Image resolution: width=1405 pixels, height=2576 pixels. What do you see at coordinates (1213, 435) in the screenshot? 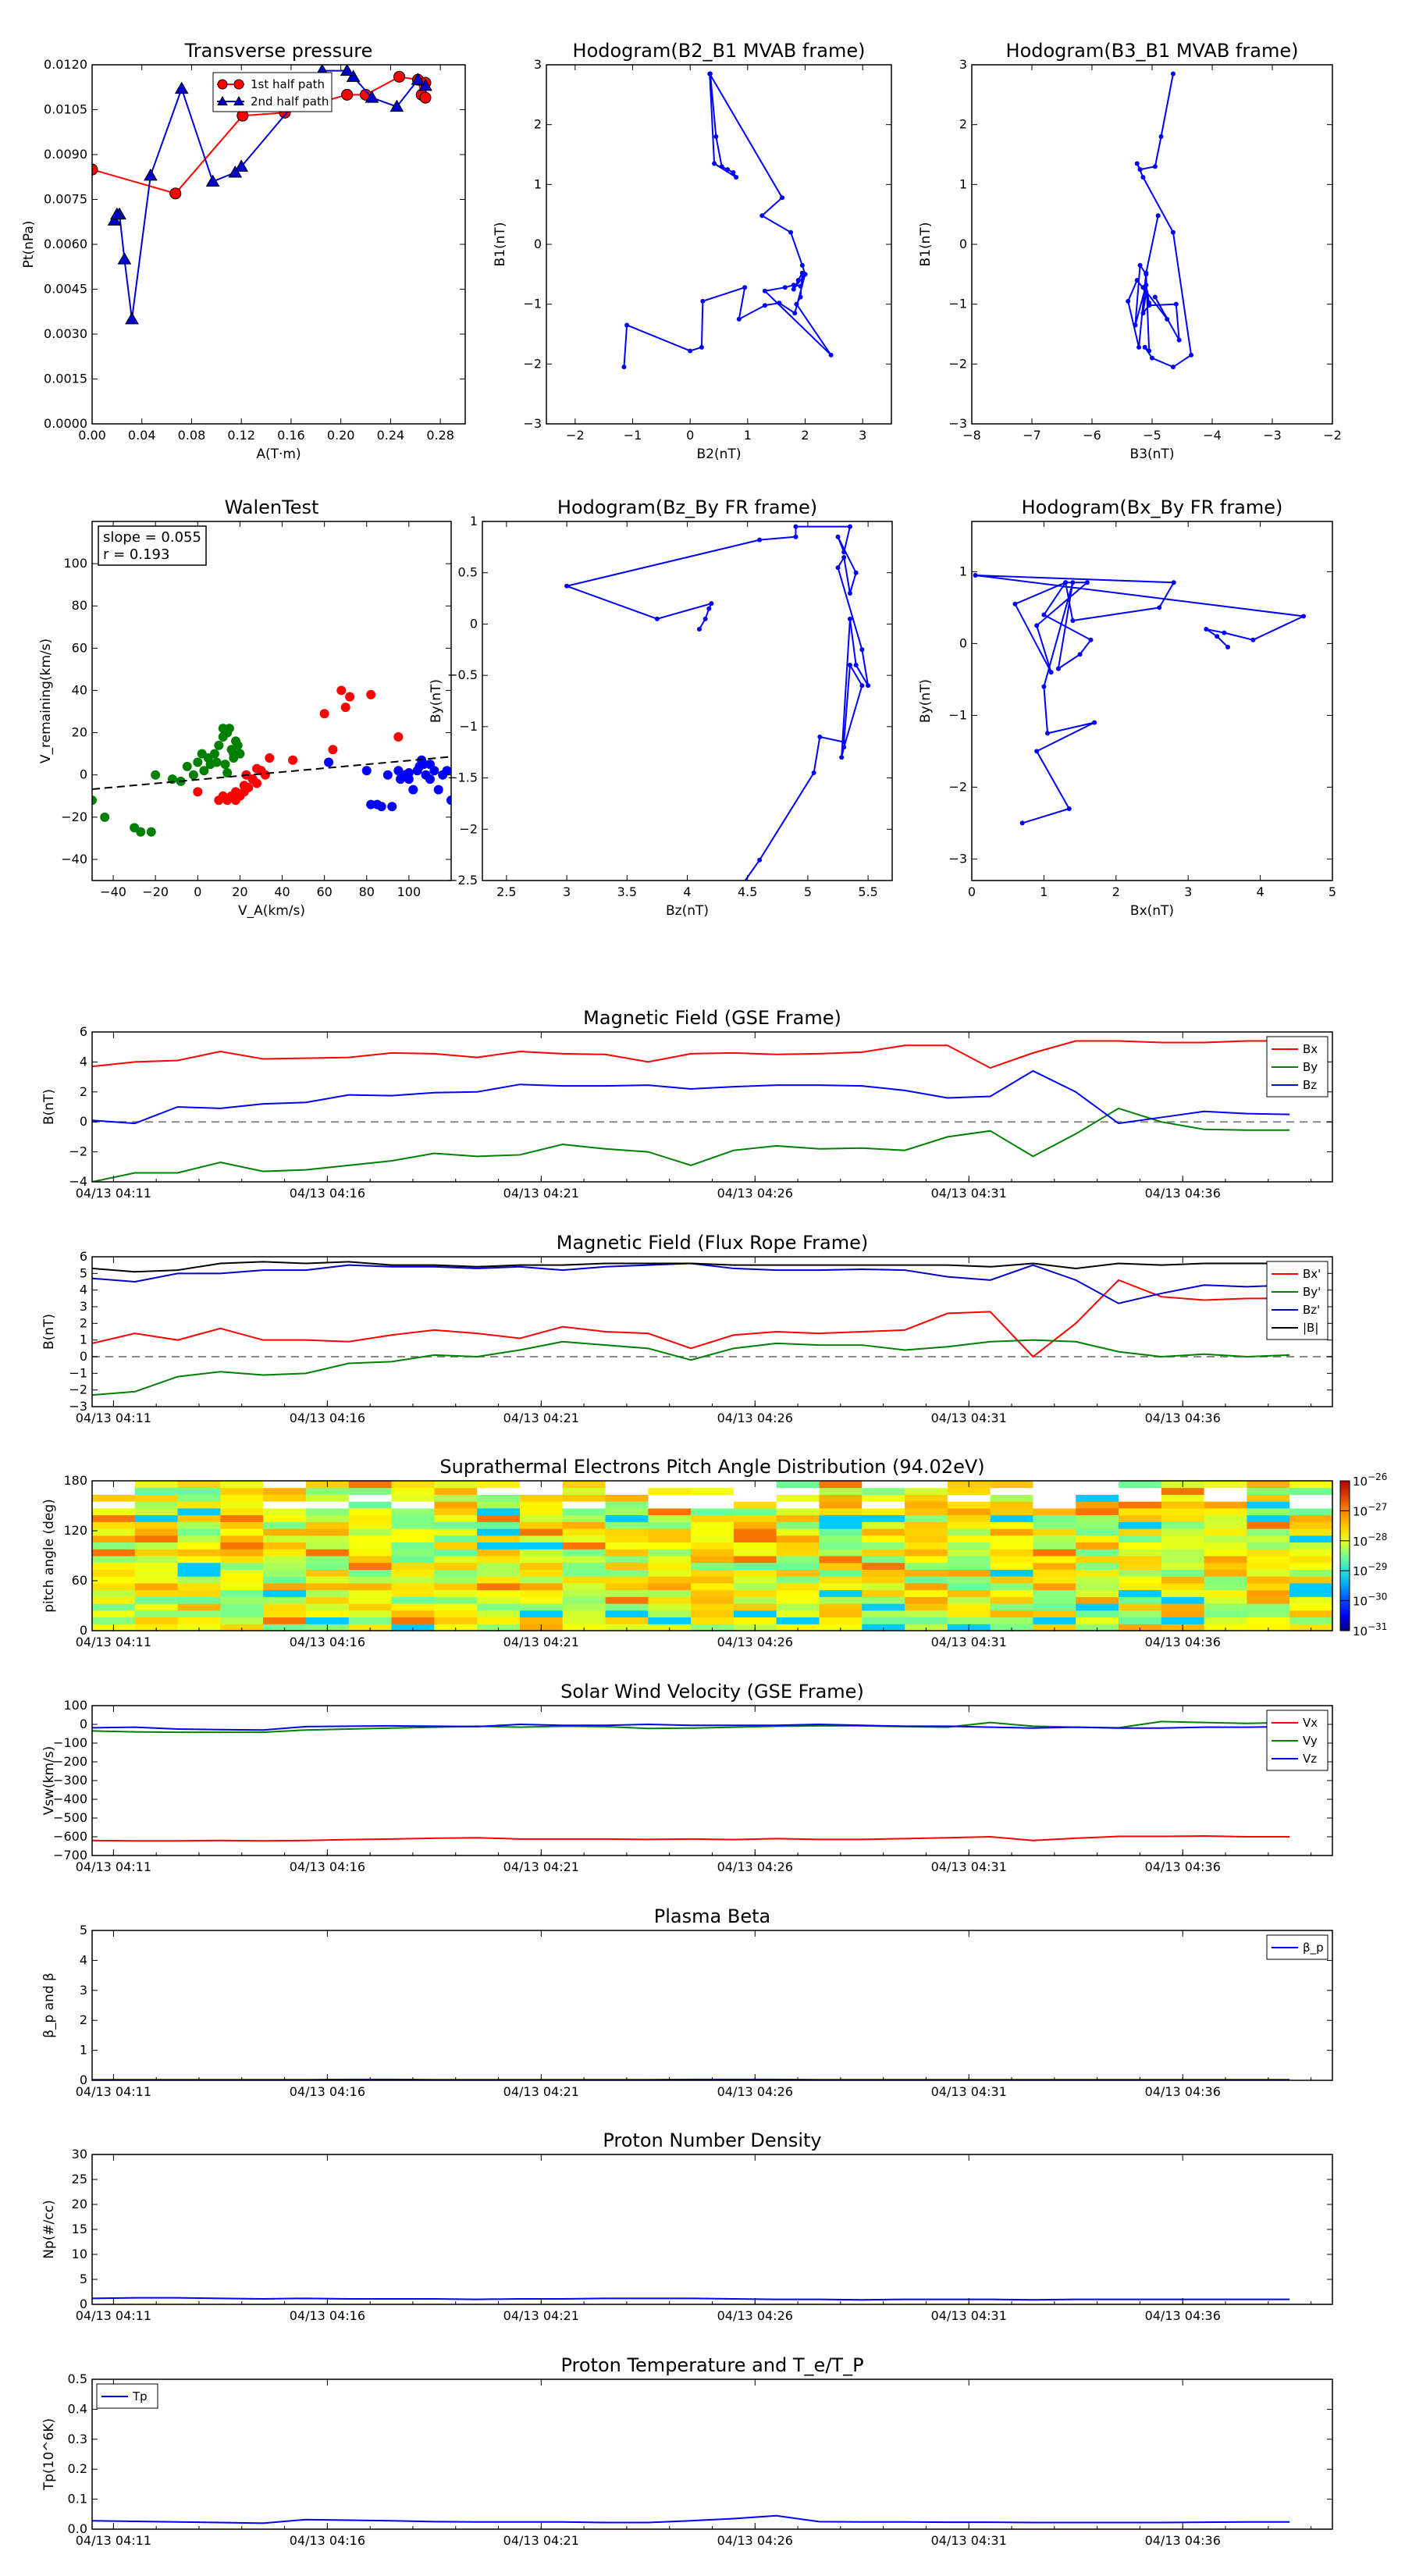
I see `x-tick-label: −4` at bounding box center [1213, 435].